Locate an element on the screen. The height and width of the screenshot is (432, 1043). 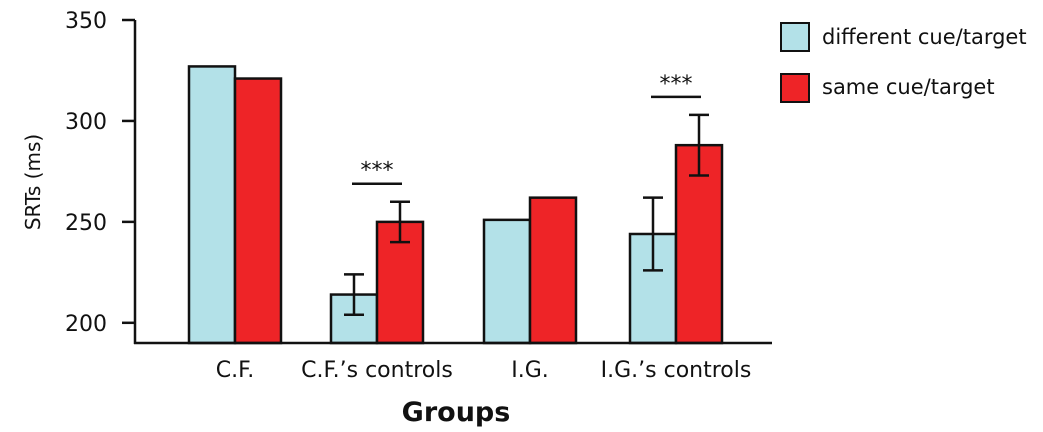
y-ticks: 200 250 300 350 is located at coordinates (100, 173).